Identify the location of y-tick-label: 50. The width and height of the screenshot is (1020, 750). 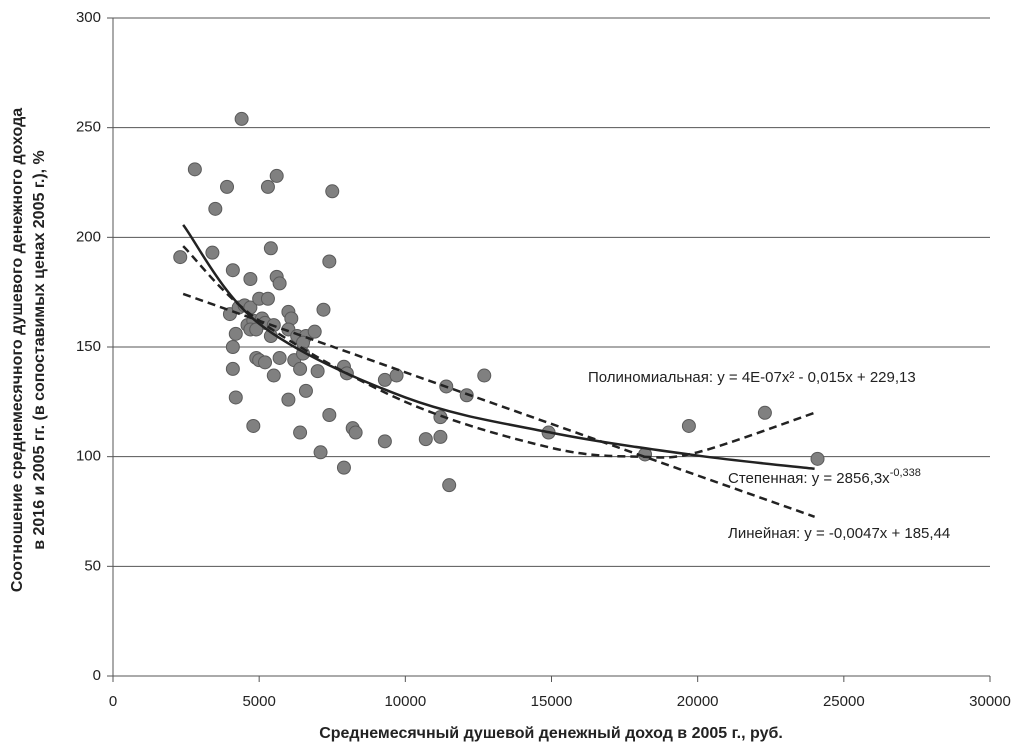
(92, 565).